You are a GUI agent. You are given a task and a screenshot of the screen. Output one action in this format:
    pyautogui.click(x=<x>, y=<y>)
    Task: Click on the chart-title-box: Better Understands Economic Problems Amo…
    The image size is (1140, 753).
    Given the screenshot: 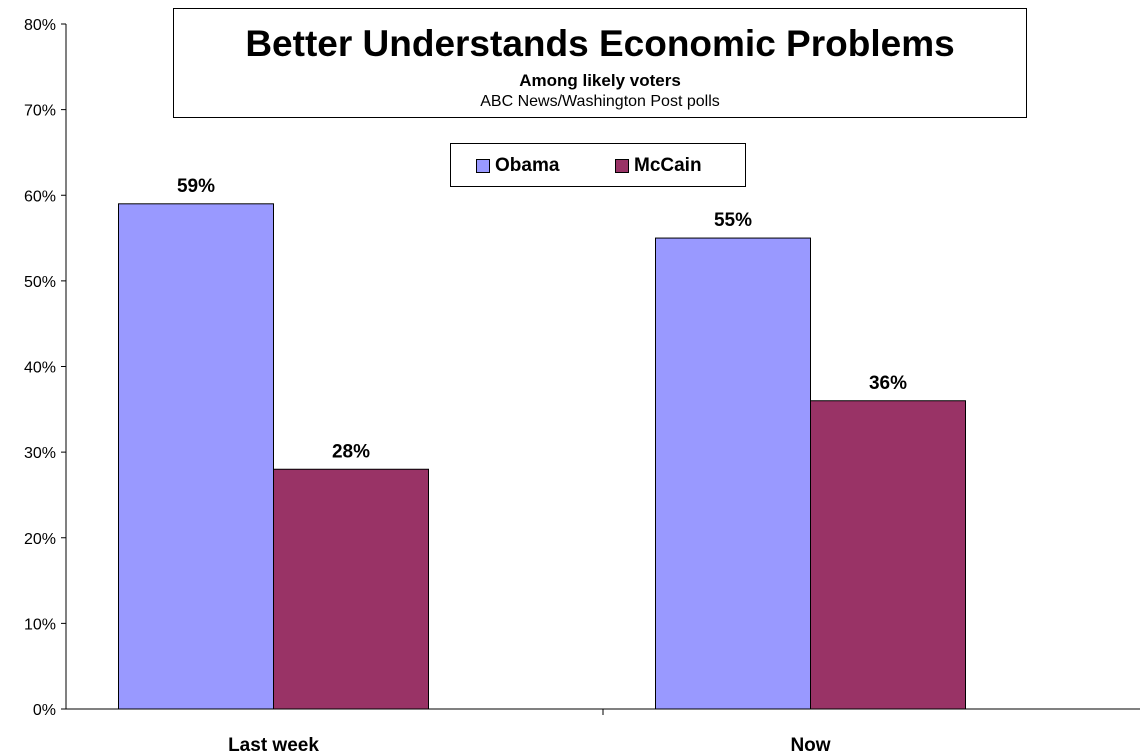 What is the action you would take?
    pyautogui.click(x=600, y=63)
    